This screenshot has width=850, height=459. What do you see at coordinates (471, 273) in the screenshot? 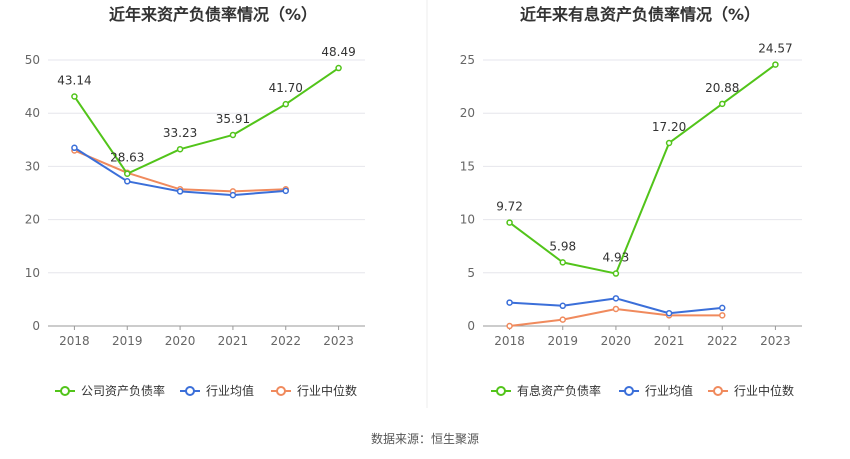
I see `y-tick-label: 5` at bounding box center [471, 273].